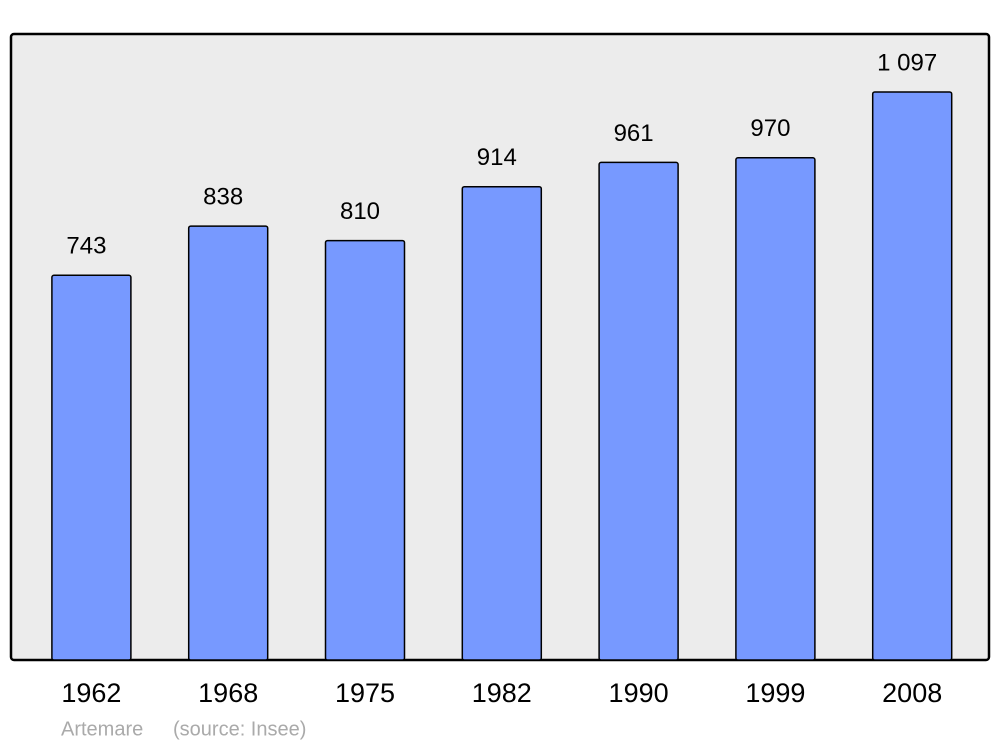 The width and height of the screenshot is (1000, 747). Describe the element at coordinates (91, 693) in the screenshot. I see `x-tick-label: 1962` at that location.